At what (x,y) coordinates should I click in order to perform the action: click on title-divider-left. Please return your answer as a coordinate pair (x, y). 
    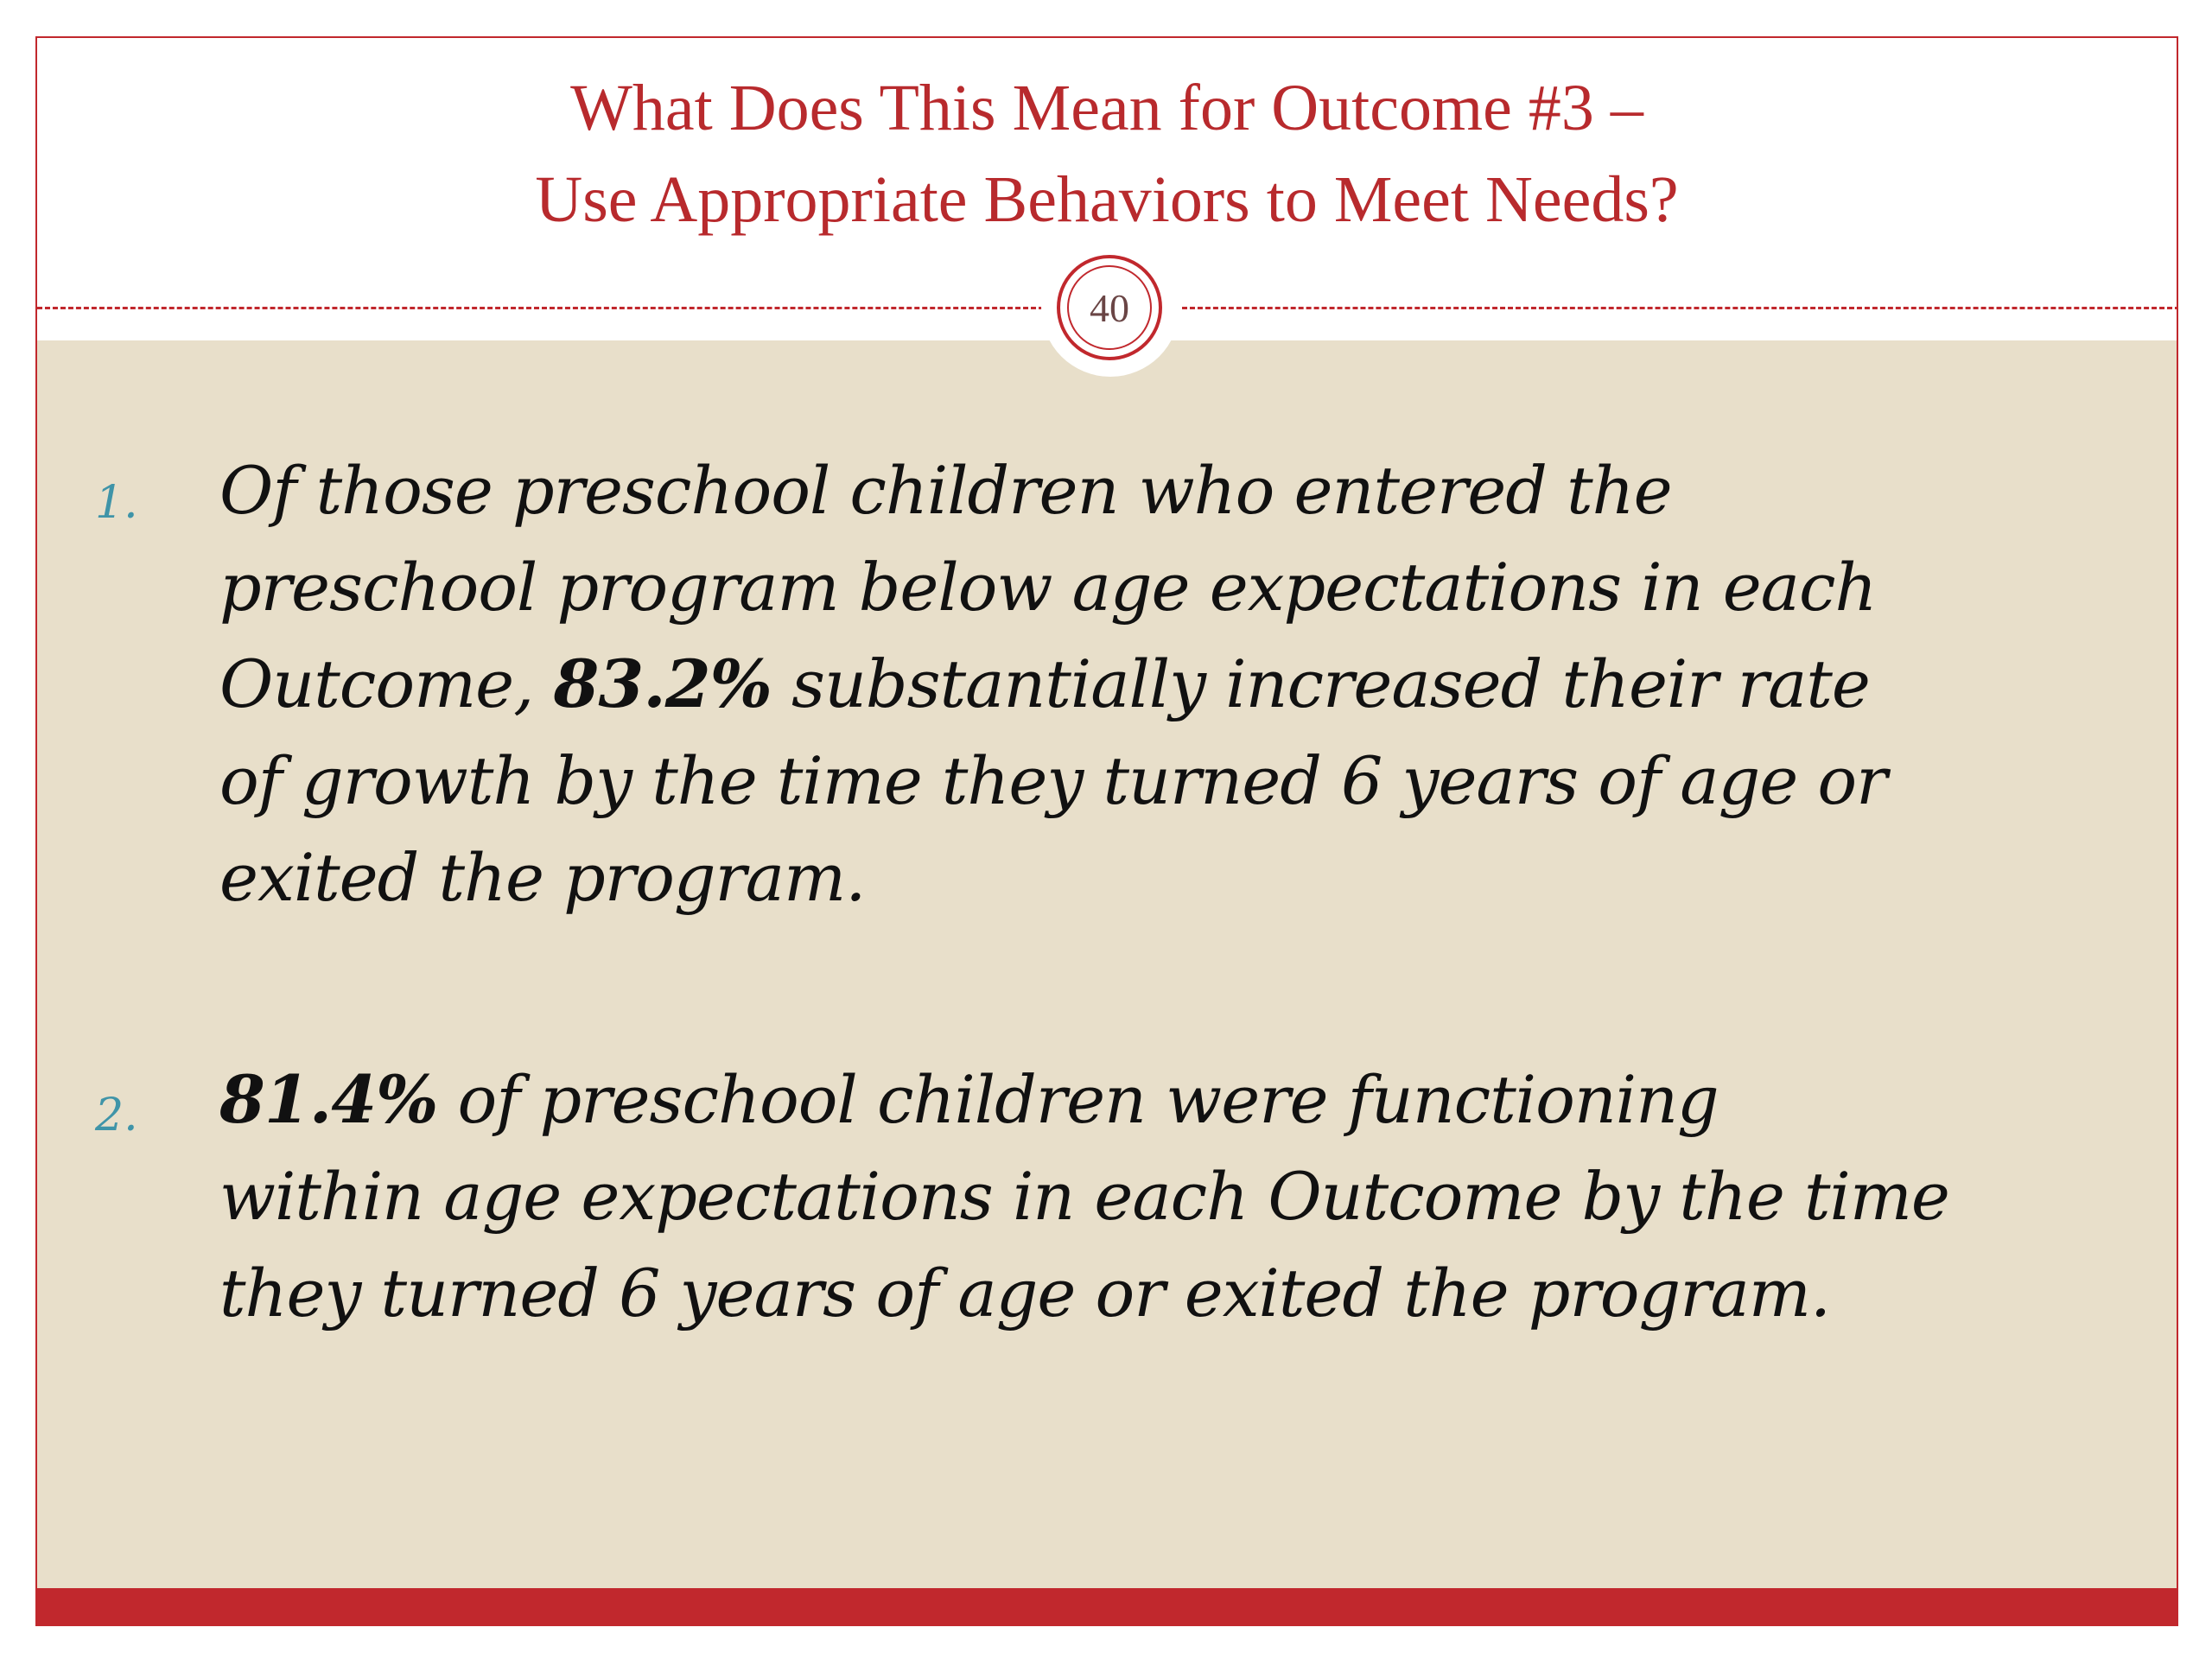
    Looking at the image, I should click on (540, 308).